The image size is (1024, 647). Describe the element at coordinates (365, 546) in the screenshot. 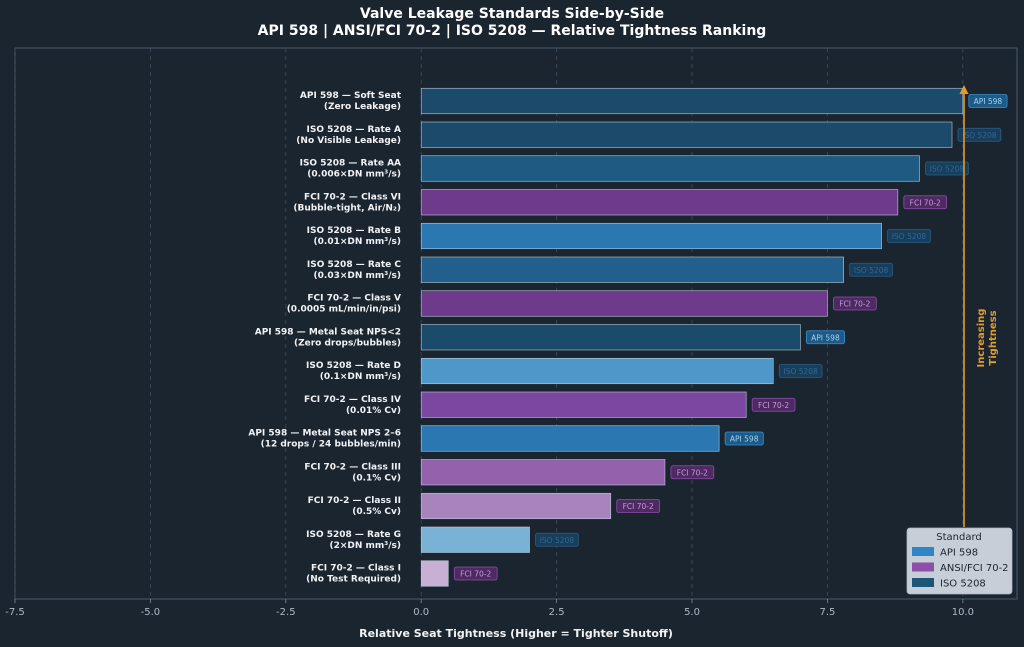

I see `category-label-line2: (2×DN mm³/s)` at that location.